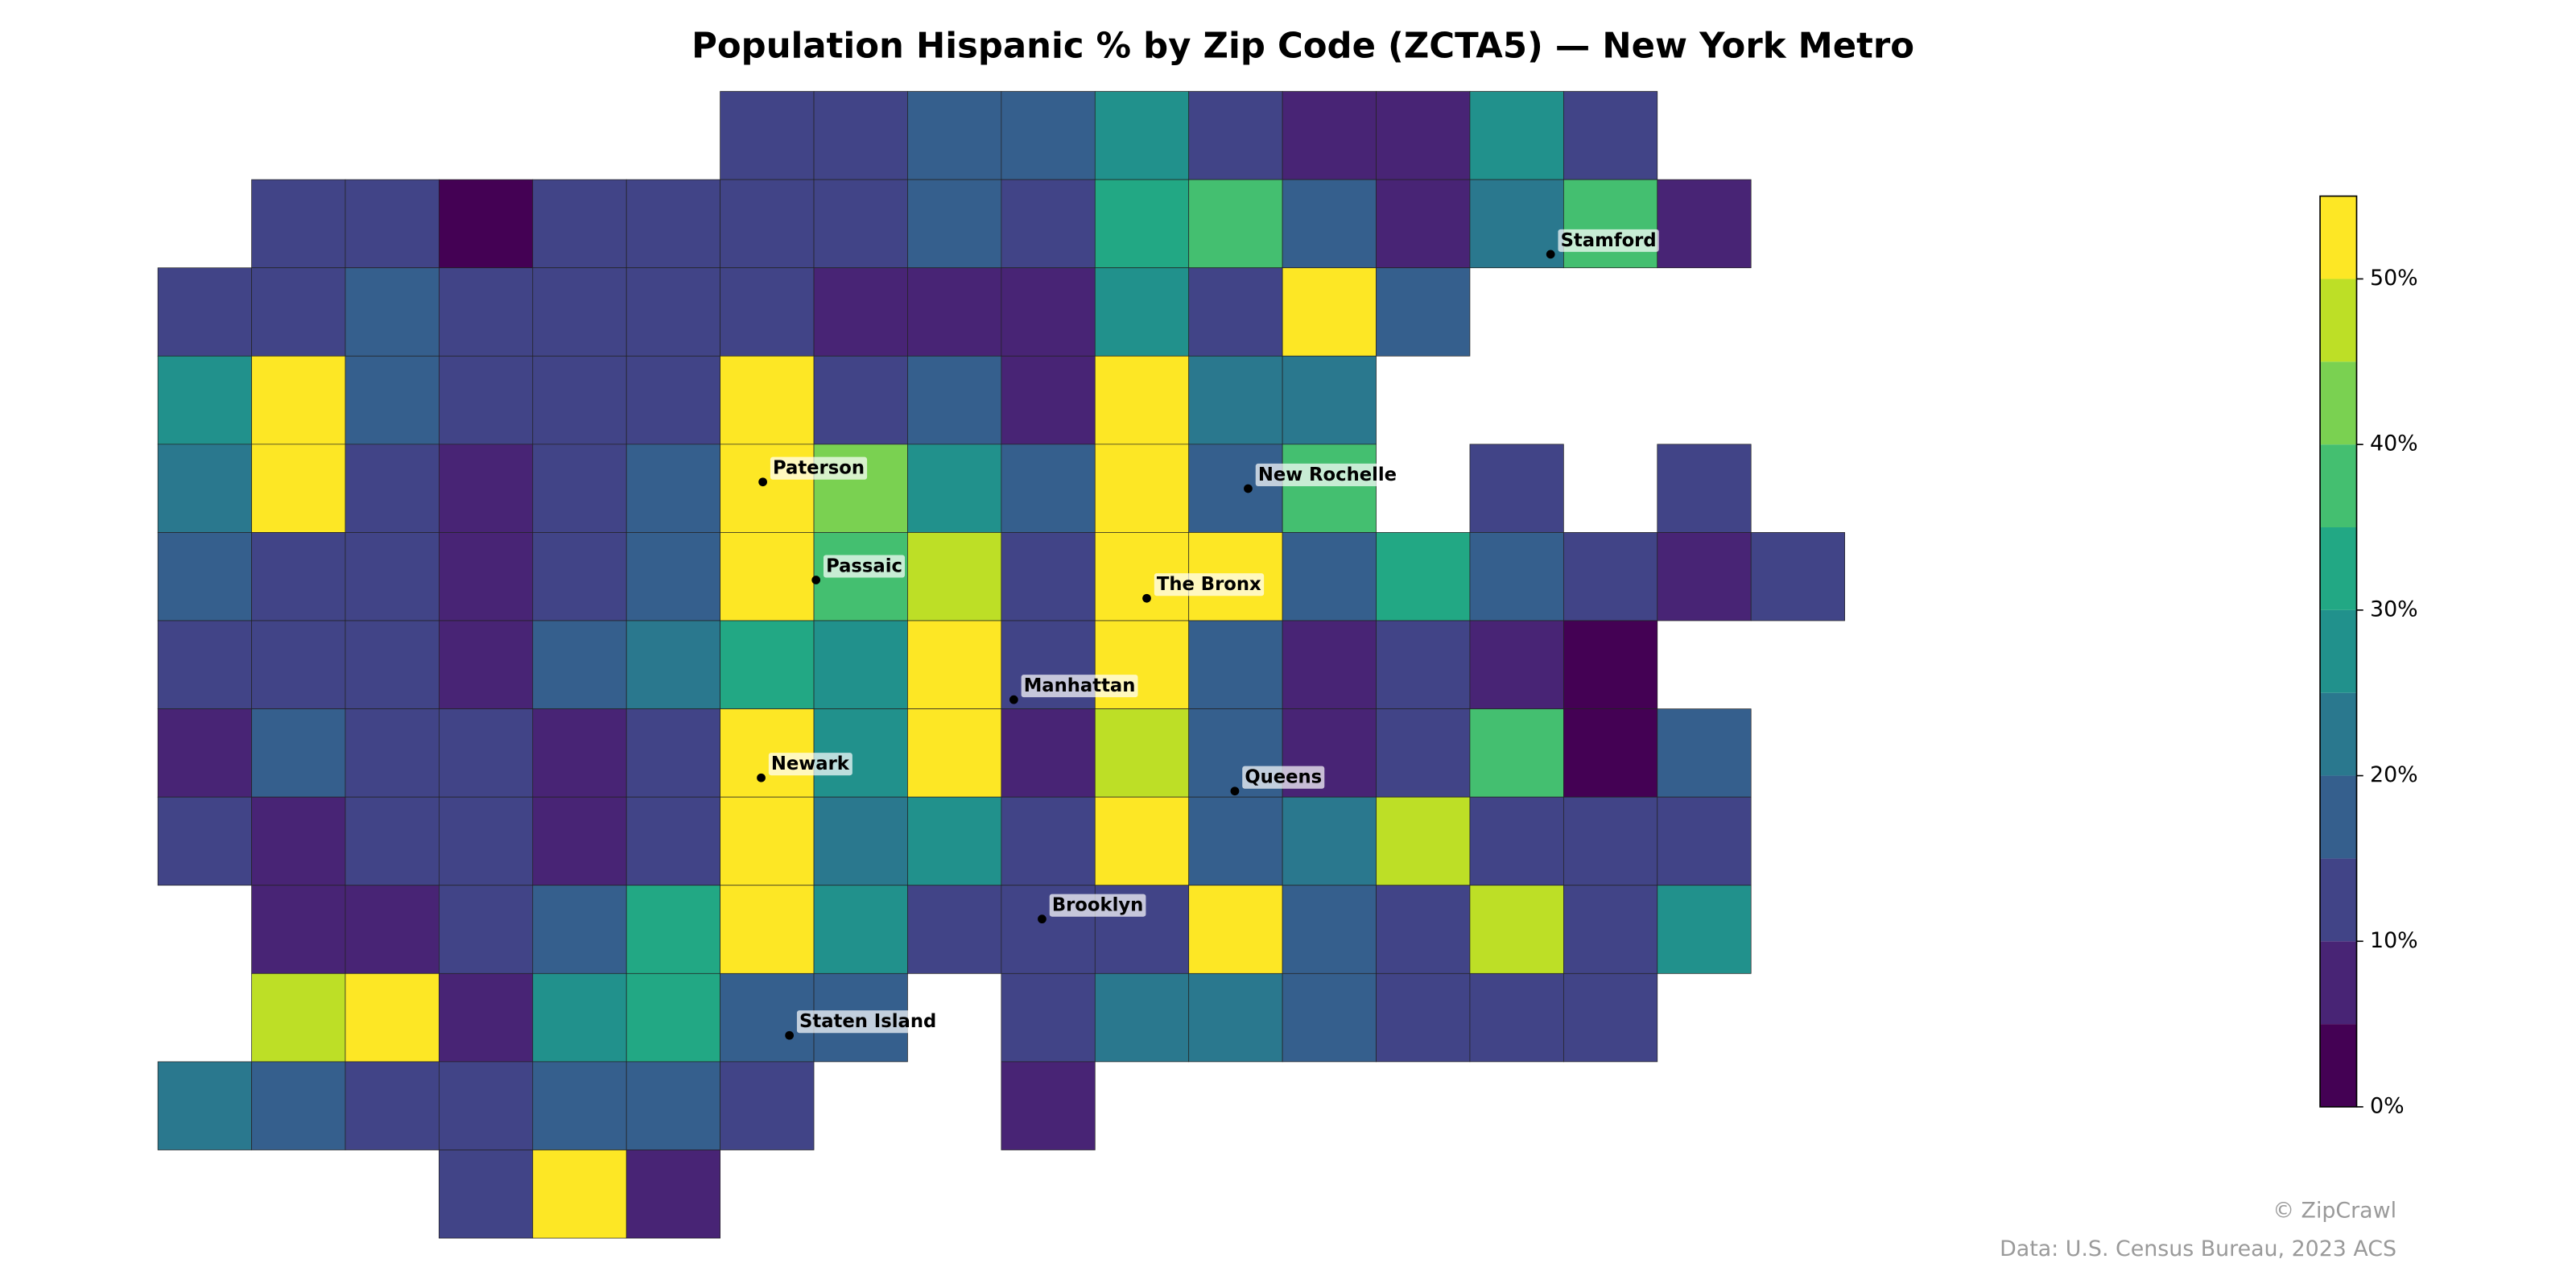  I want to click on city-label: Queens, so click(1283, 777).